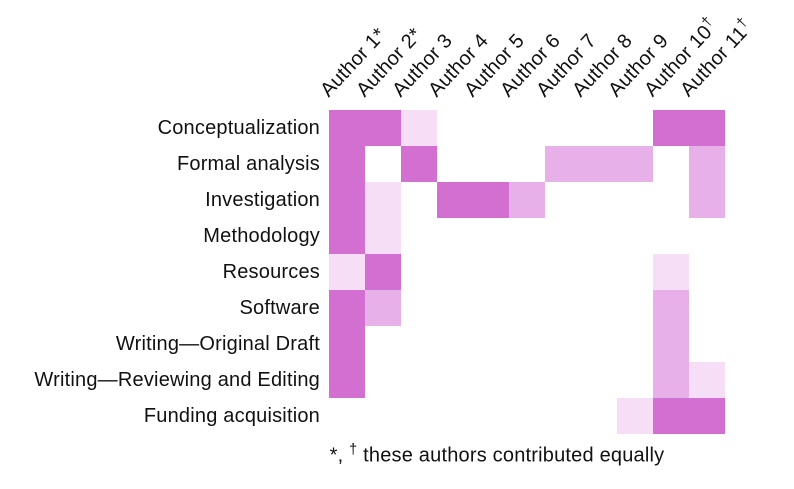  Describe the element at coordinates (177, 380) in the screenshot. I see `row-label-writing-reviewing-and-editing: Writing—Reviewing and Editing` at that location.